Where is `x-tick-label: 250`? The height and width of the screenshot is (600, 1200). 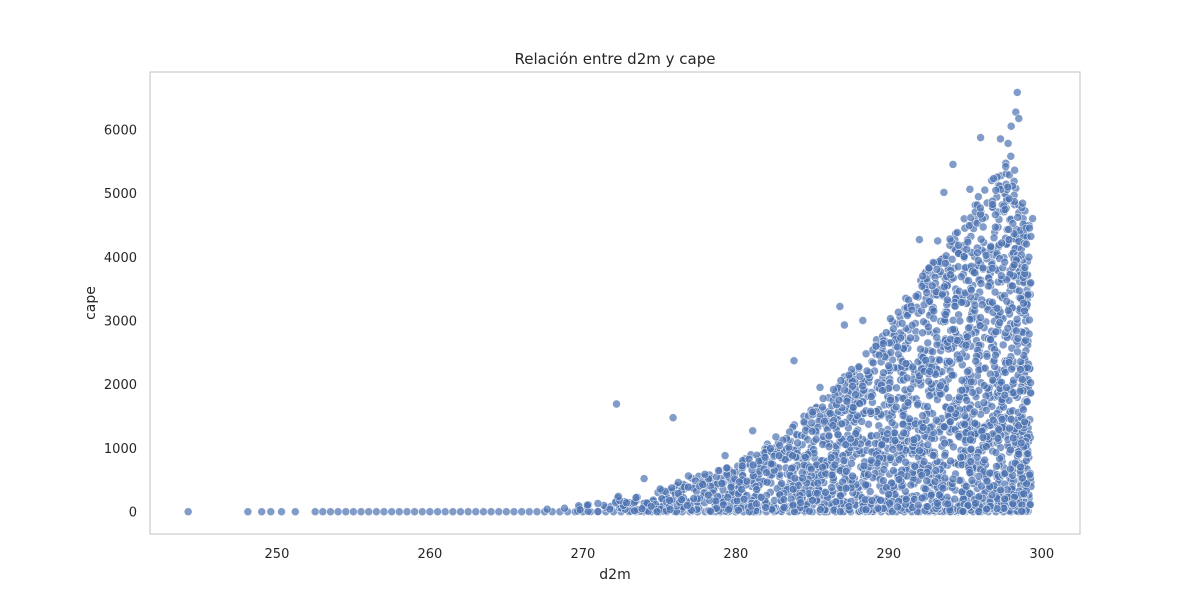
x-tick-label: 250 is located at coordinates (277, 554).